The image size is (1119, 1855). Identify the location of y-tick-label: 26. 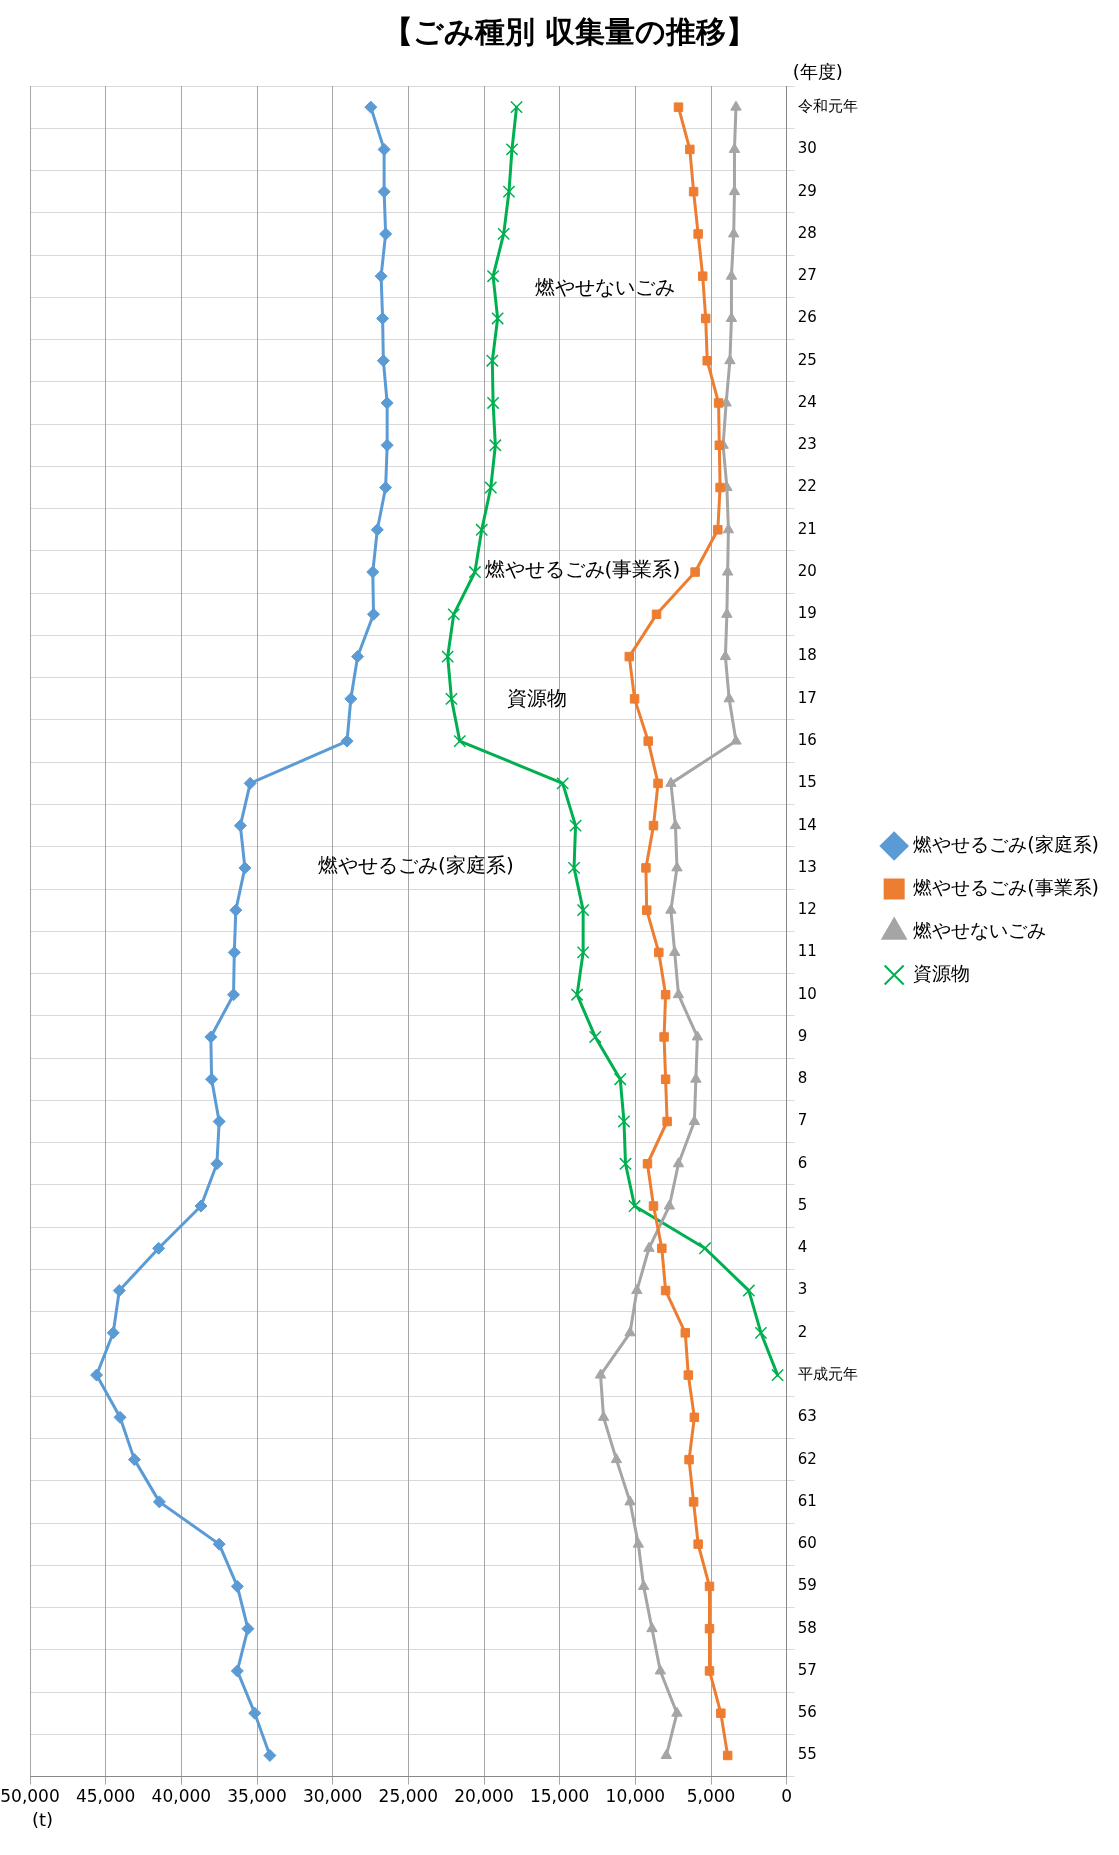
(807, 317).